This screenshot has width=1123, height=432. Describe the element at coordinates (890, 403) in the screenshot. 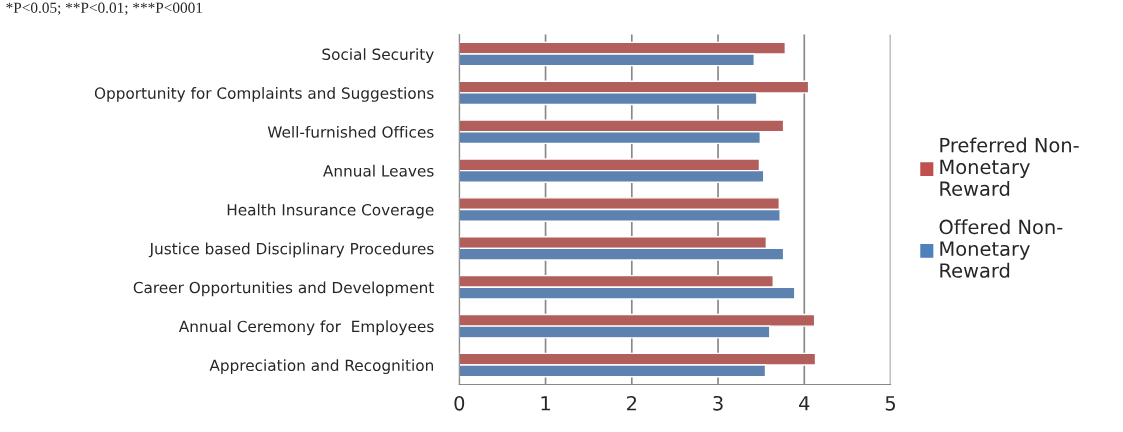

I see `x-tick-label: 5` at that location.